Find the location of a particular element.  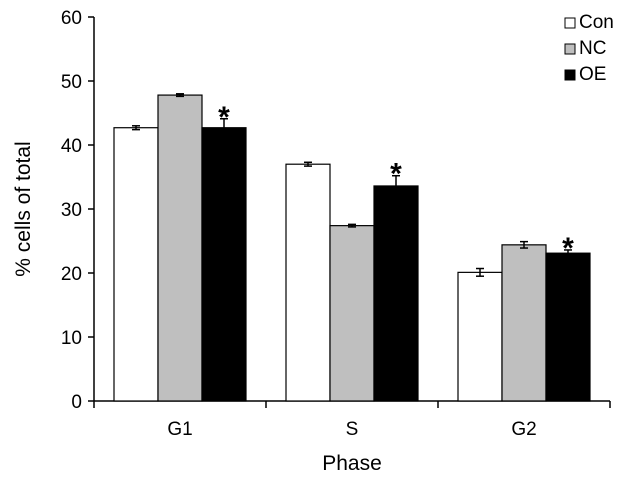

bar-nc-s is located at coordinates (352, 313).